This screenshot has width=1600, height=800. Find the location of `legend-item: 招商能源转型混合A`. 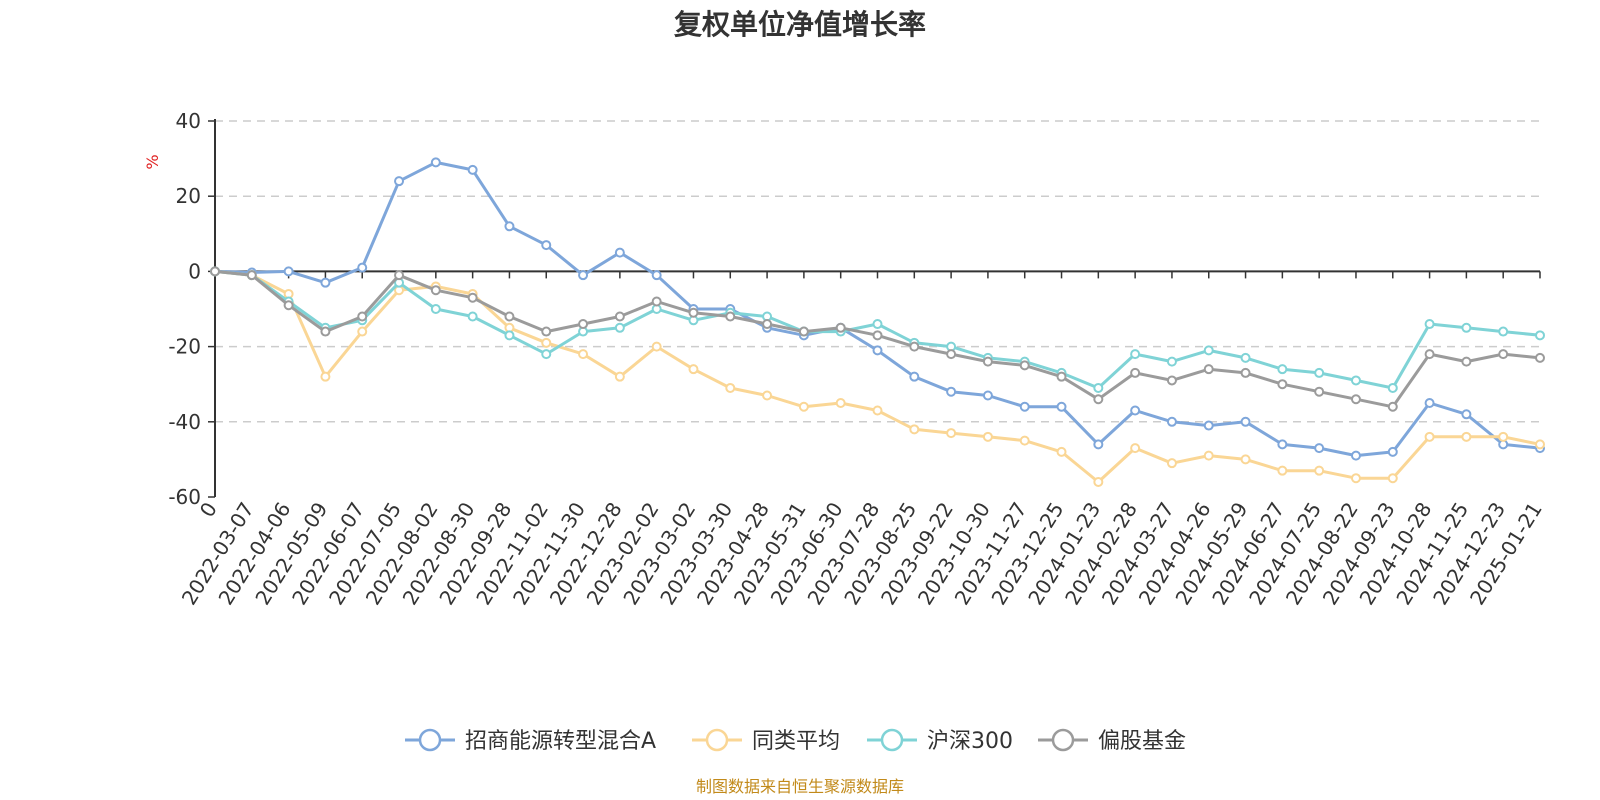

legend-item: 招商能源转型混合A is located at coordinates (530, 741).